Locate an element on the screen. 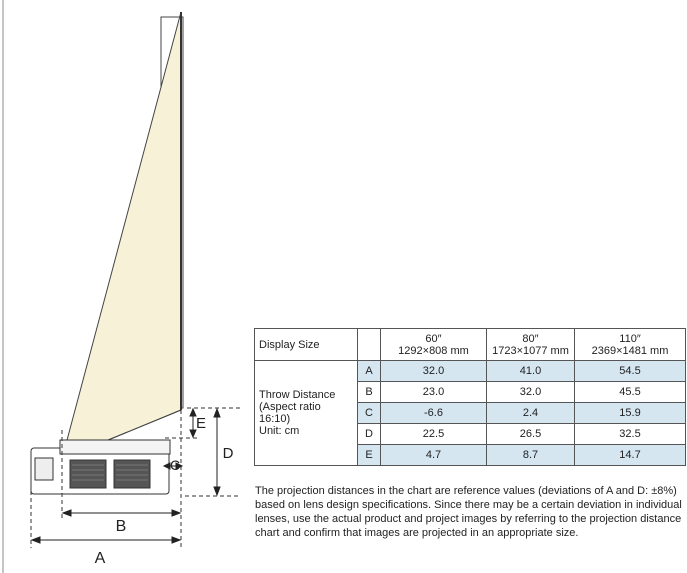  row-label-line: 16:10) is located at coordinates (275, 419).